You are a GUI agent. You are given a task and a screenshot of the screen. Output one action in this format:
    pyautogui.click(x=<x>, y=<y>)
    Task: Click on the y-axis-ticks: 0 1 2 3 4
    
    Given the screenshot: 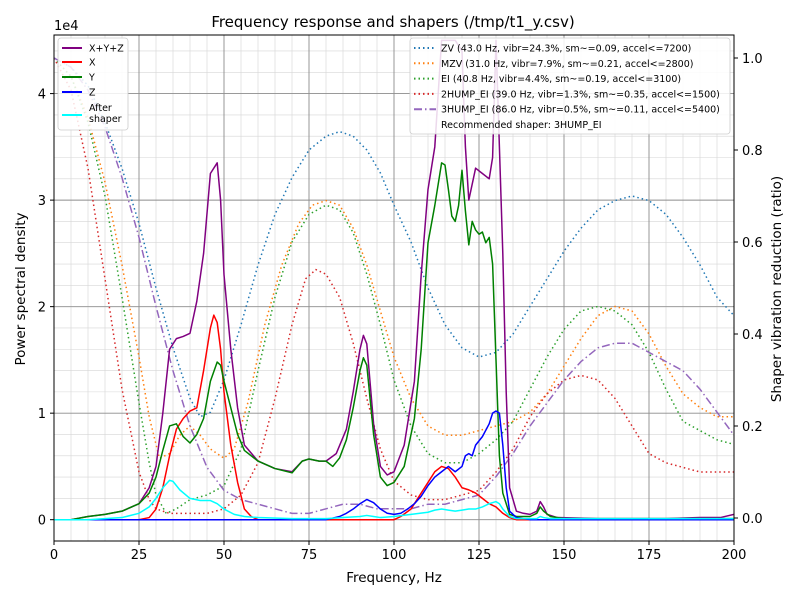 What is the action you would take?
    pyautogui.click(x=46, y=308)
    